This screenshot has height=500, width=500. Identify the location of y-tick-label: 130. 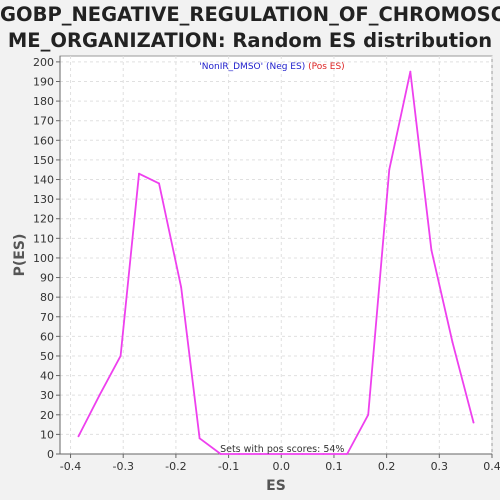
(43, 199).